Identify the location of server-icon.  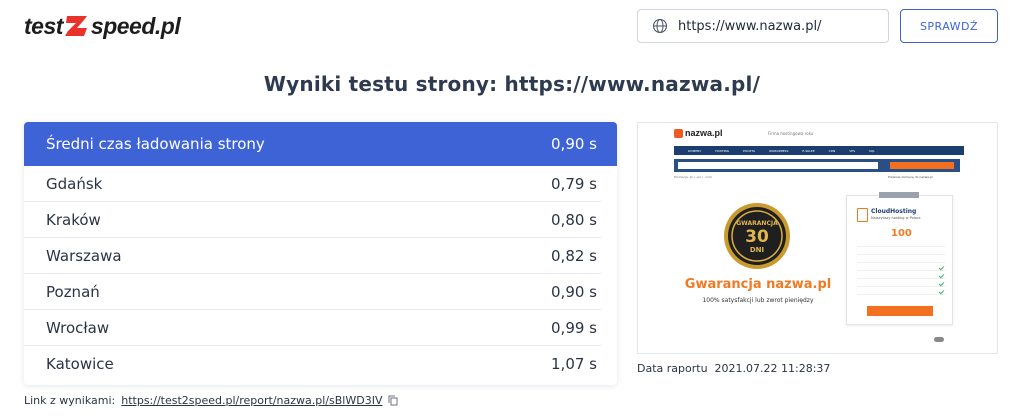
(862, 215).